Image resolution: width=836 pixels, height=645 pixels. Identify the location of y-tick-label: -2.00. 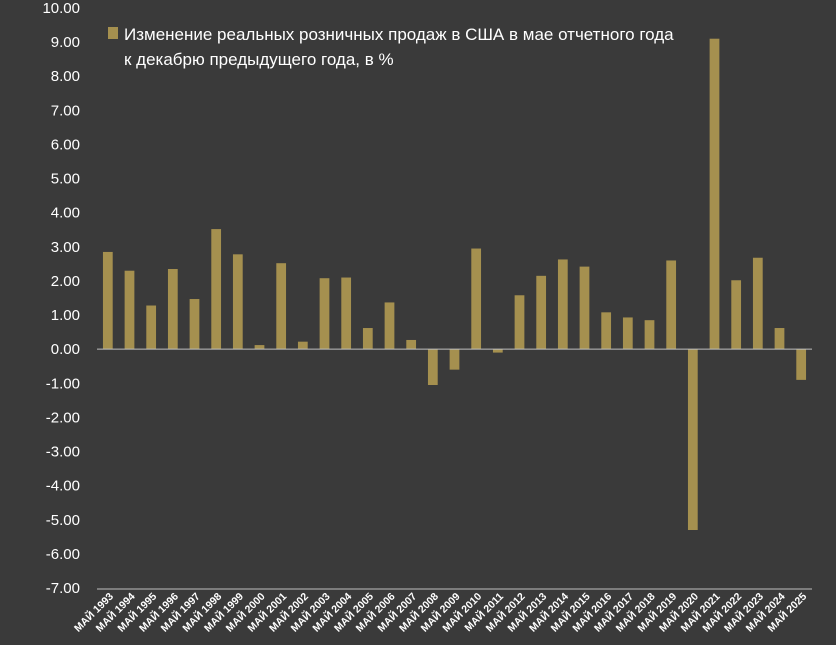
(63, 417).